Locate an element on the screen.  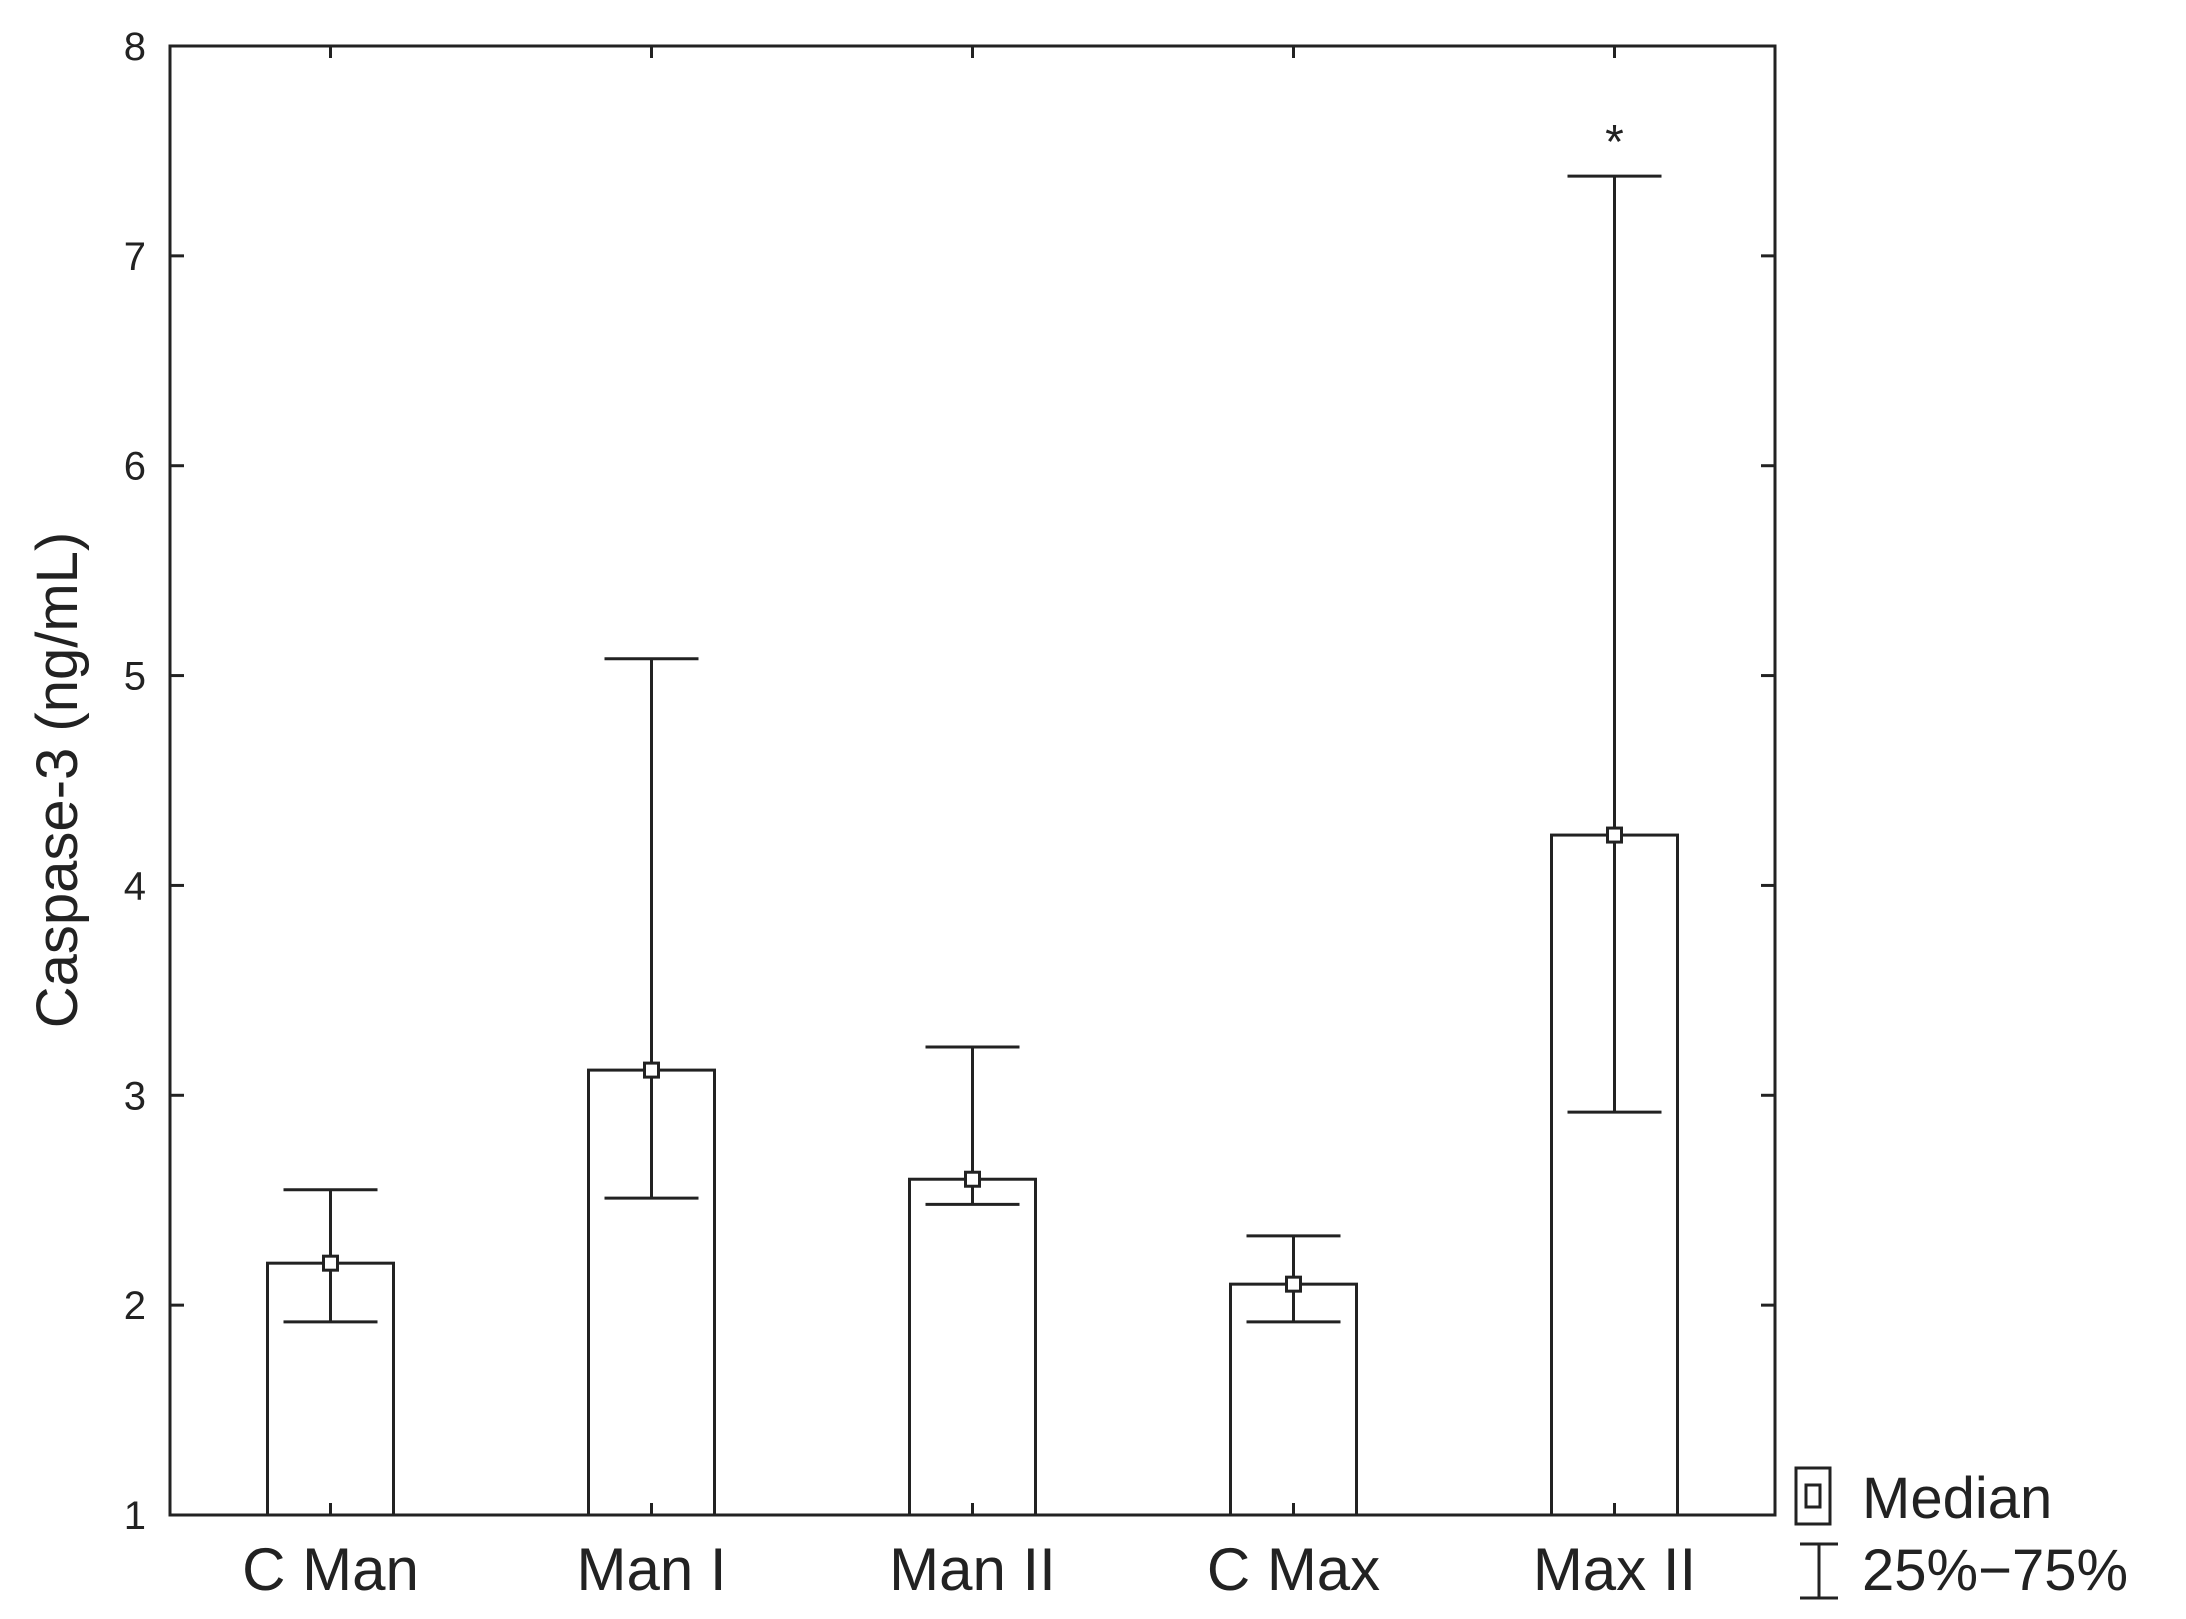
significance-annotation: * is located at coordinates (1614, 142).